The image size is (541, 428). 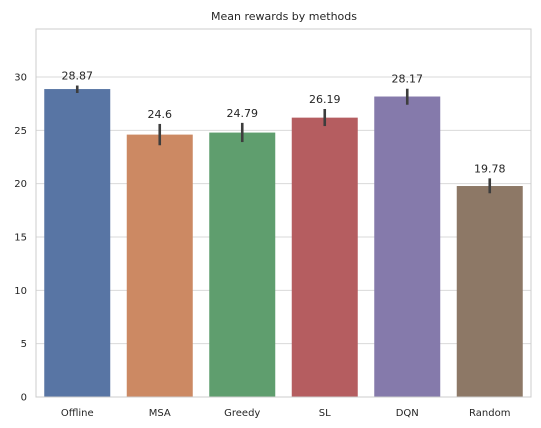 I want to click on x-tick-label-greedy: Greedy, so click(x=242, y=413).